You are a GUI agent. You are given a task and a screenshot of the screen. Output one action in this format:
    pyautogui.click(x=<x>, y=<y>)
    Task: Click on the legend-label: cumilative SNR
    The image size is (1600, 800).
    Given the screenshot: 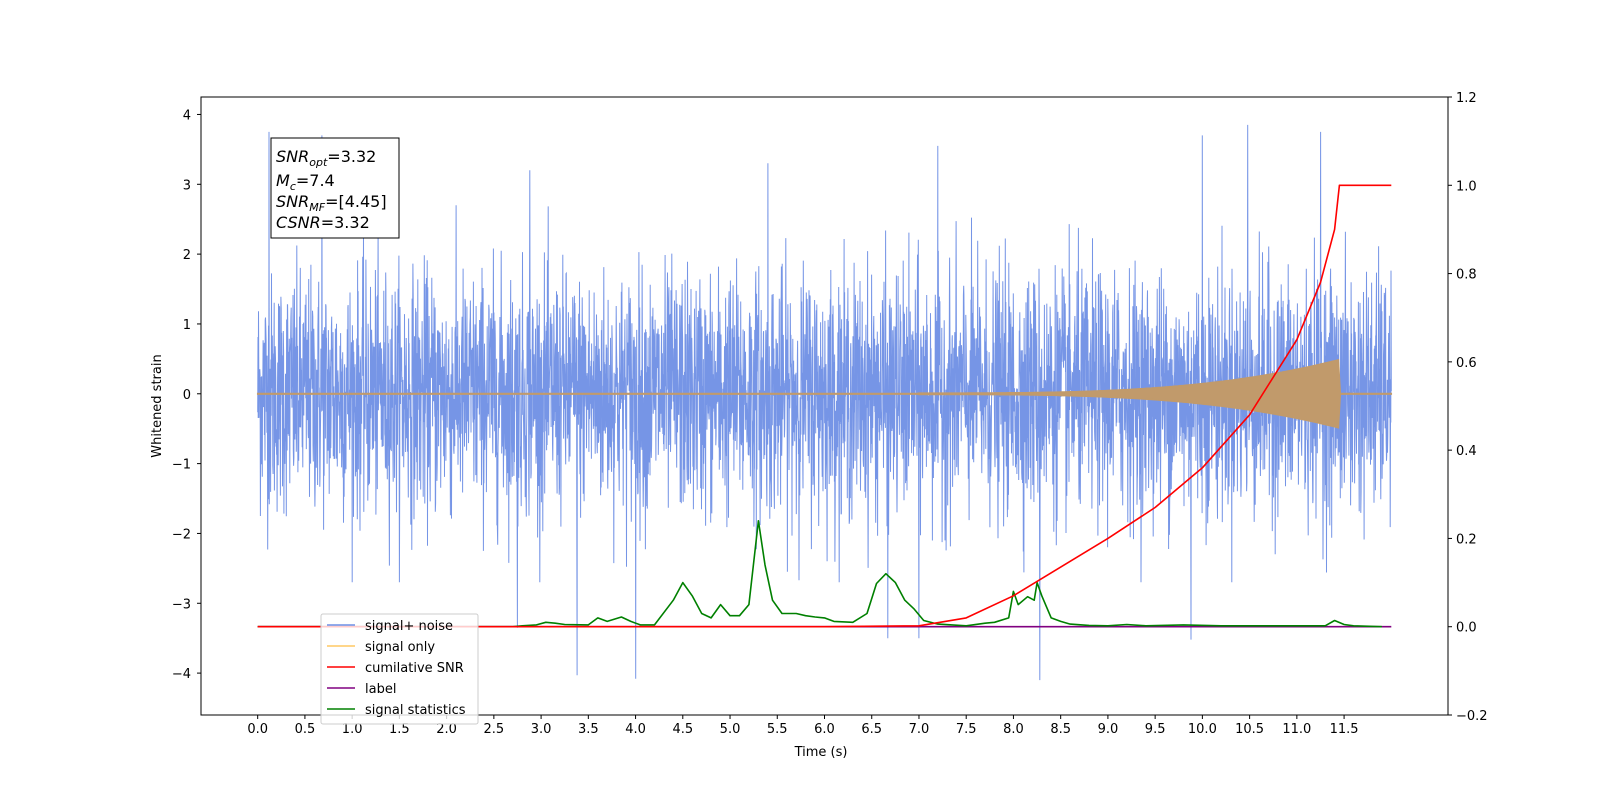 What is the action you would take?
    pyautogui.click(x=414, y=668)
    